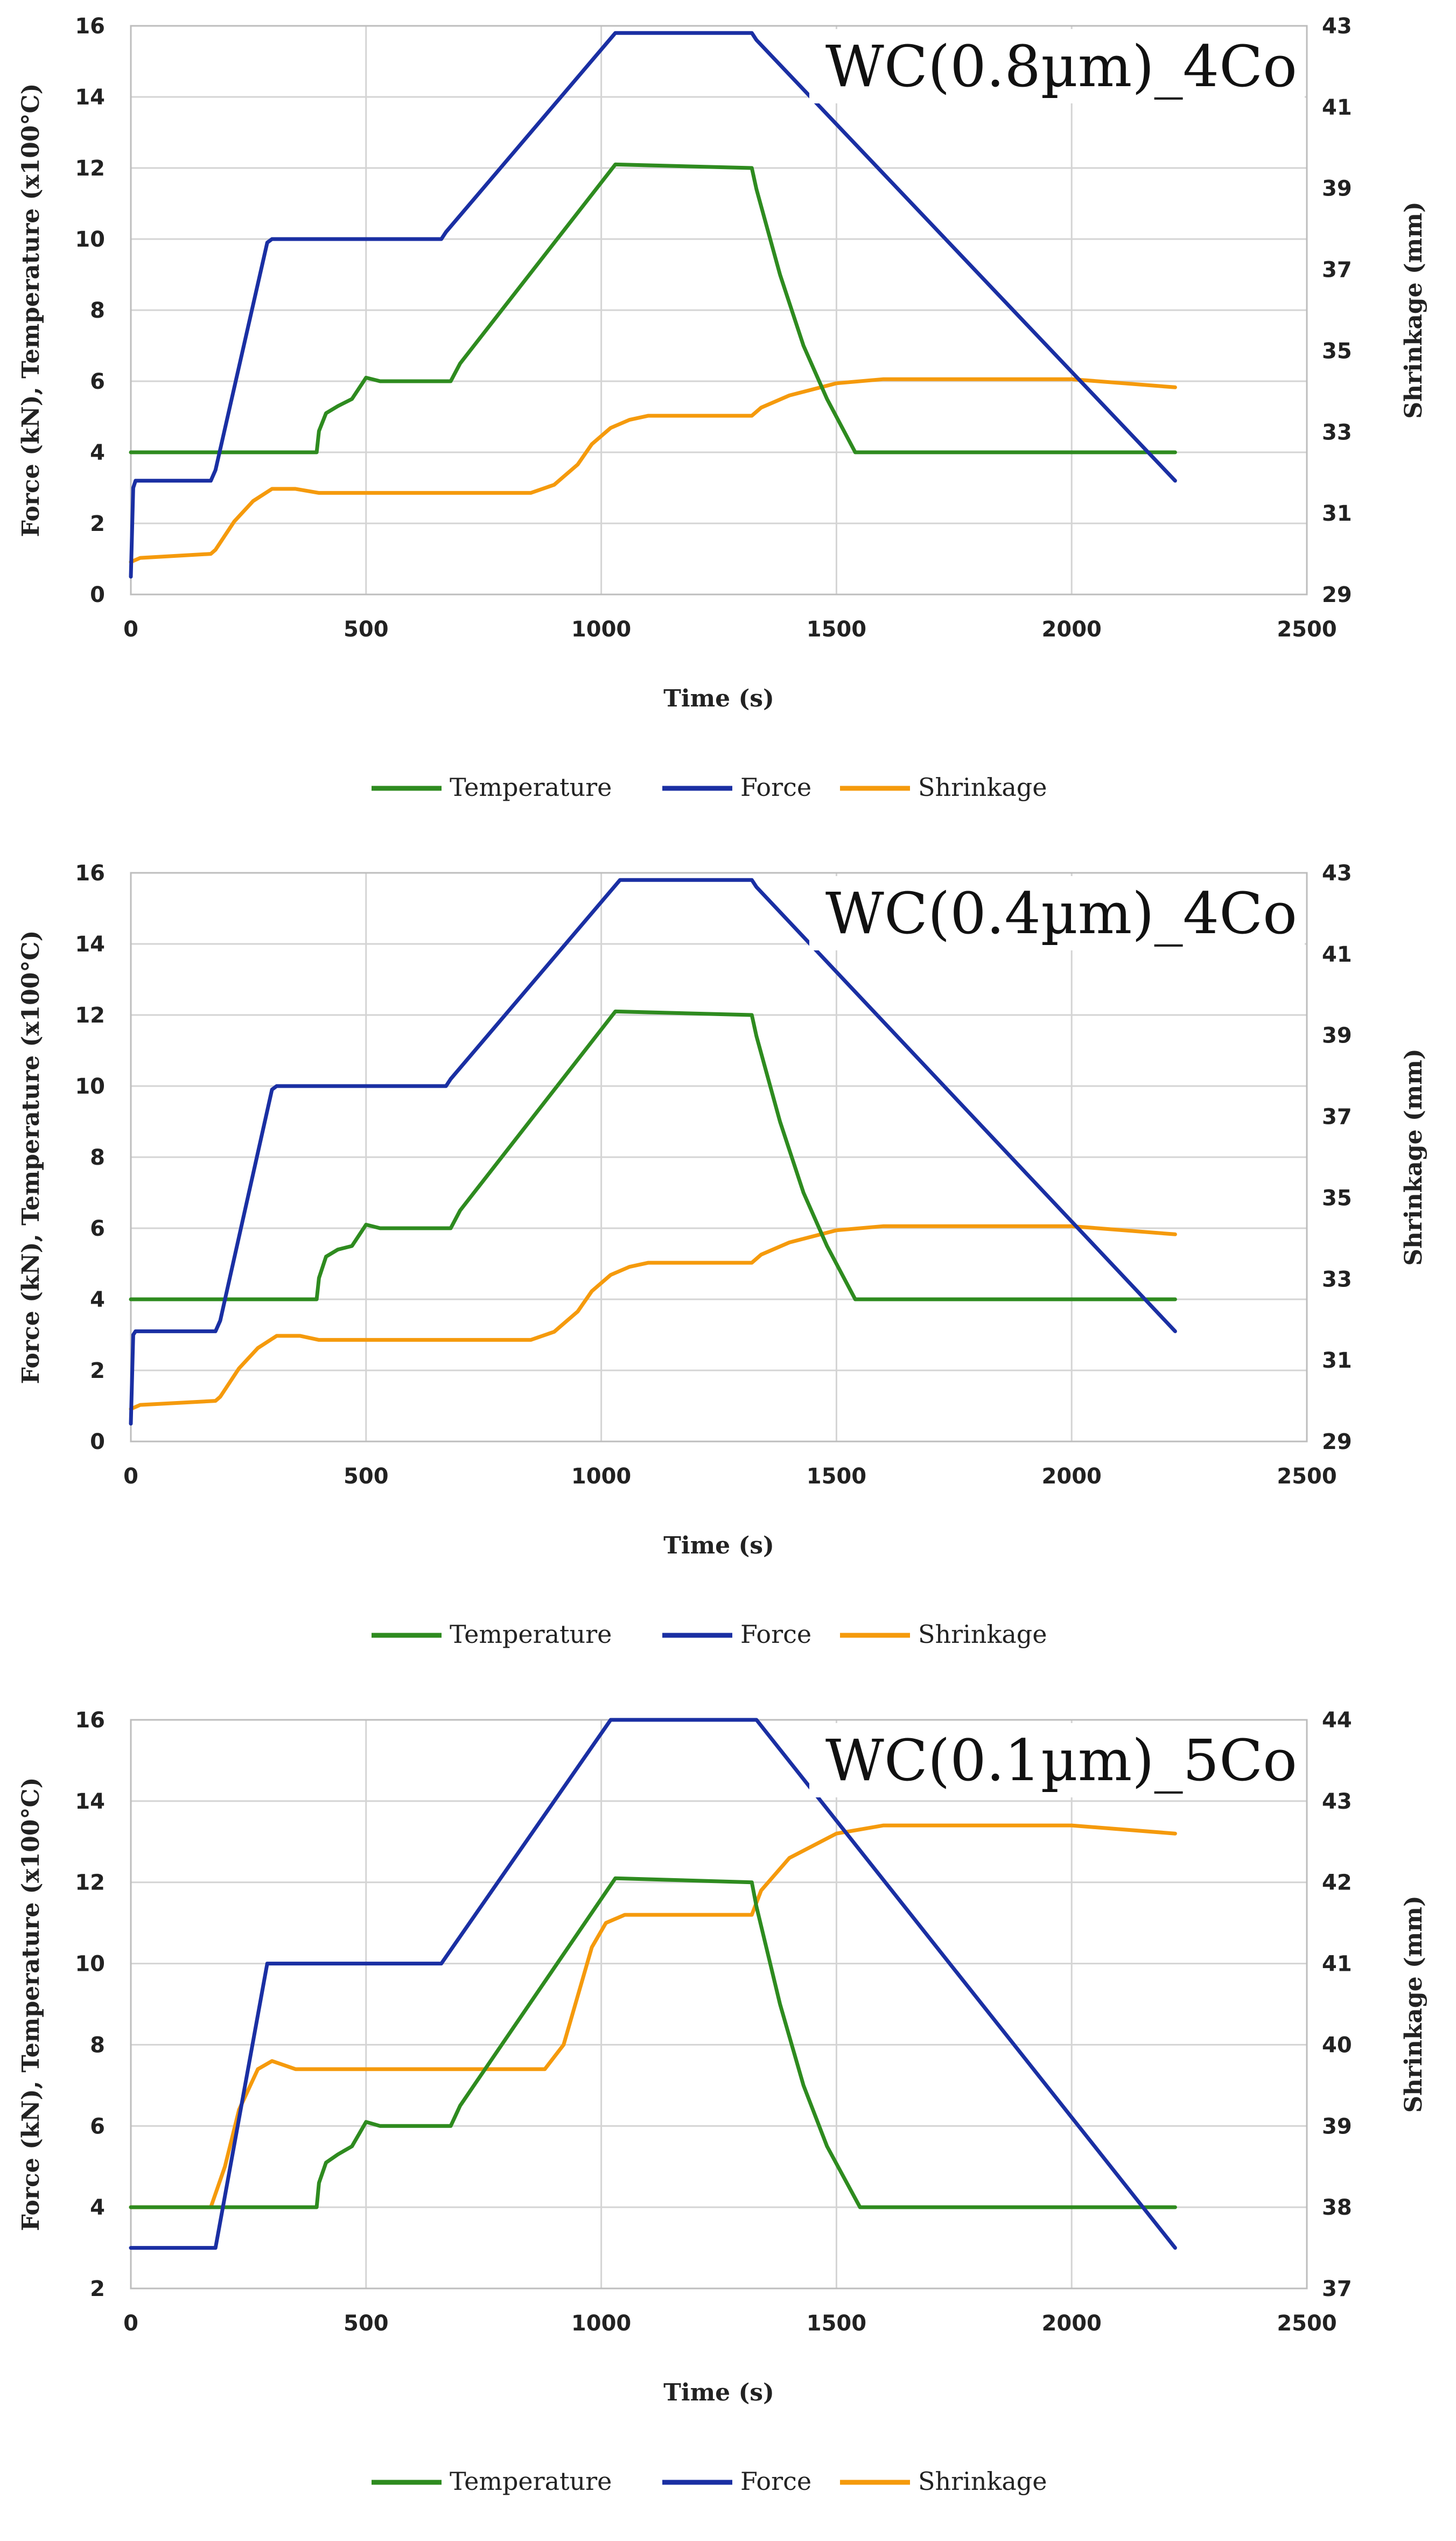  Describe the element at coordinates (1337, 2207) in the screenshot. I see `y2-tick-label: 38` at that location.